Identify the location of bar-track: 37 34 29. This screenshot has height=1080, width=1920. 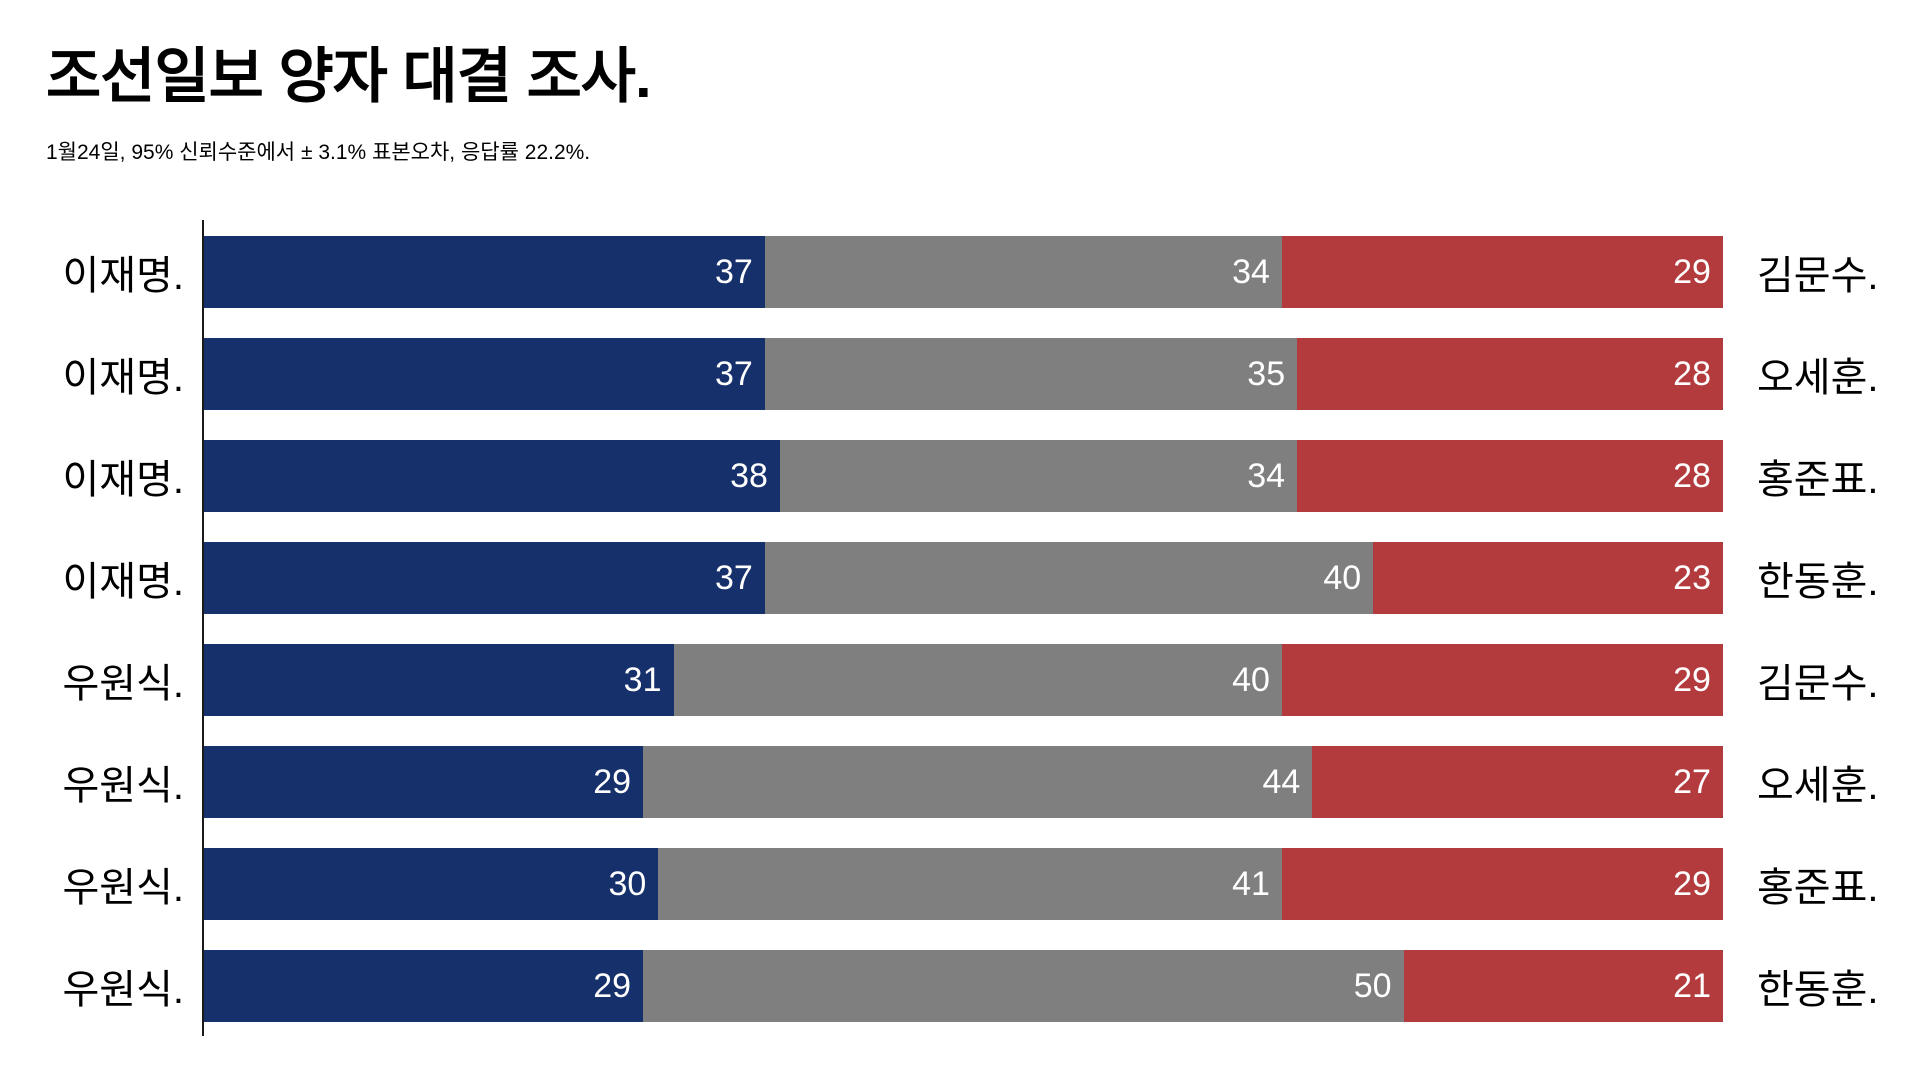
(962, 272).